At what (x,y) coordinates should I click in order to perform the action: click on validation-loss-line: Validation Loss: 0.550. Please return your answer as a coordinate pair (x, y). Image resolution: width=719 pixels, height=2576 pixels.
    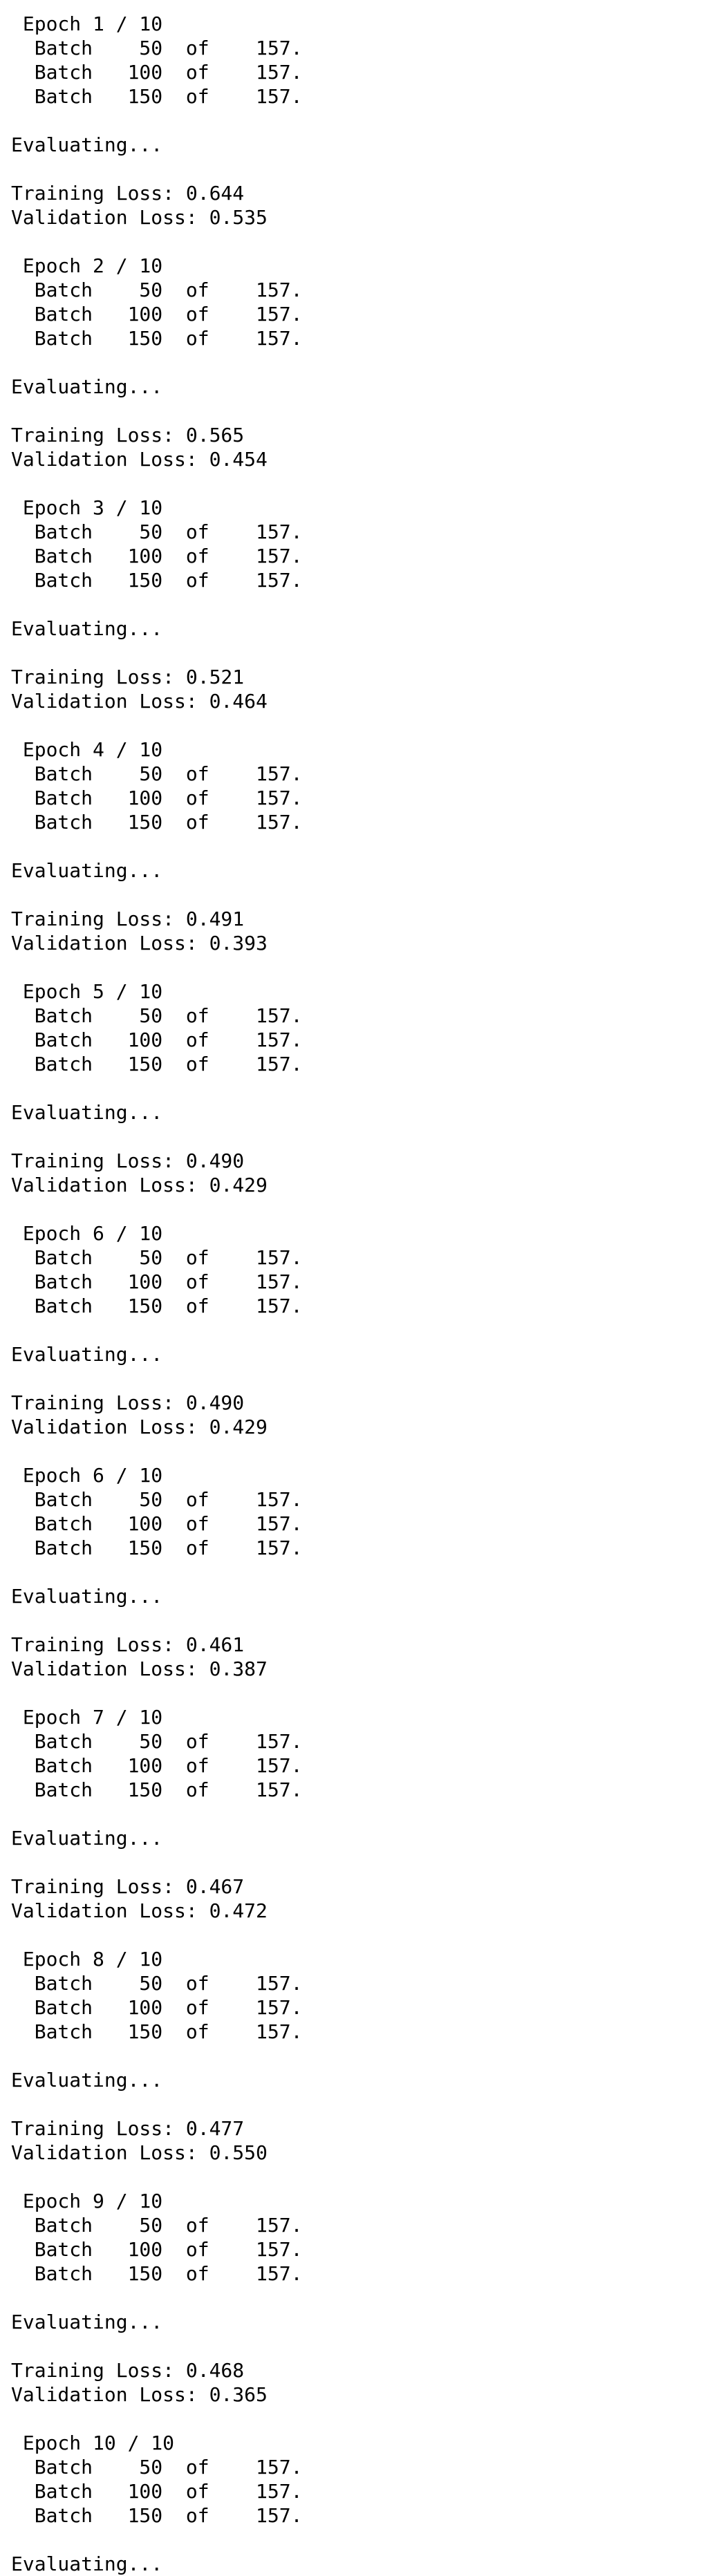
    Looking at the image, I should click on (139, 2152).